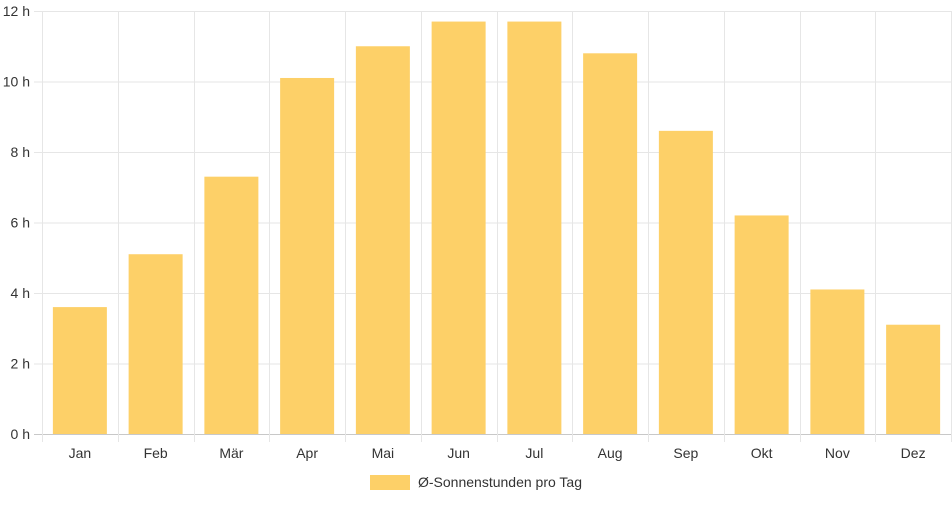  What do you see at coordinates (534, 453) in the screenshot?
I see `x-tick-label: Jul` at bounding box center [534, 453].